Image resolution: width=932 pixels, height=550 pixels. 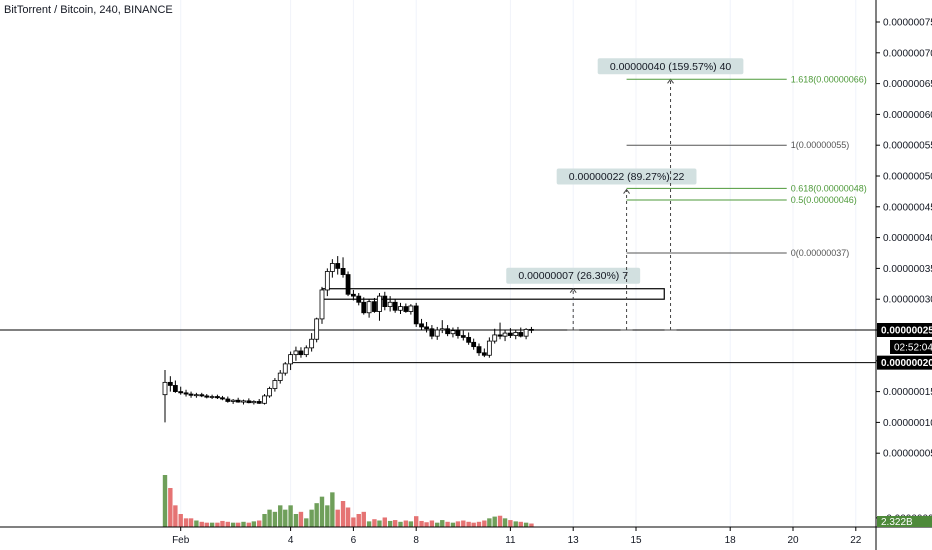 I want to click on measure-label: 0.00000040 (159.57%) 40, so click(x=671, y=67).